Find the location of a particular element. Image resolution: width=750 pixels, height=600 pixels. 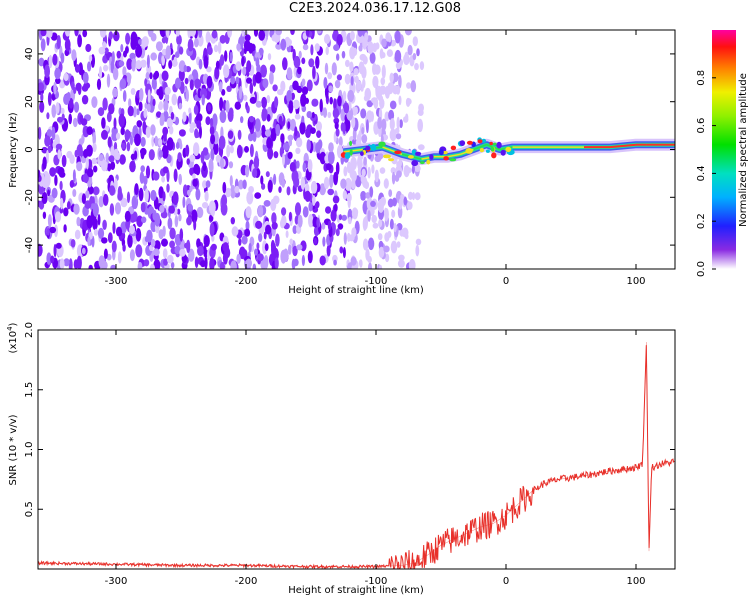

spectrogram-y-tick-label: 40 is located at coordinates (29, 54).